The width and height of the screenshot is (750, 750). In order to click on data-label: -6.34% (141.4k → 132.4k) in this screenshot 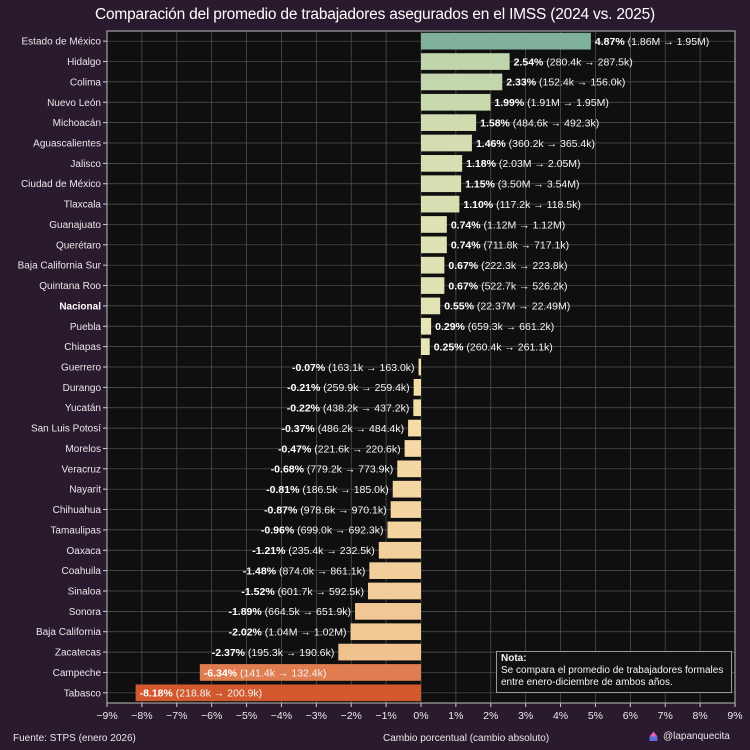, I will do `click(265, 673)`.